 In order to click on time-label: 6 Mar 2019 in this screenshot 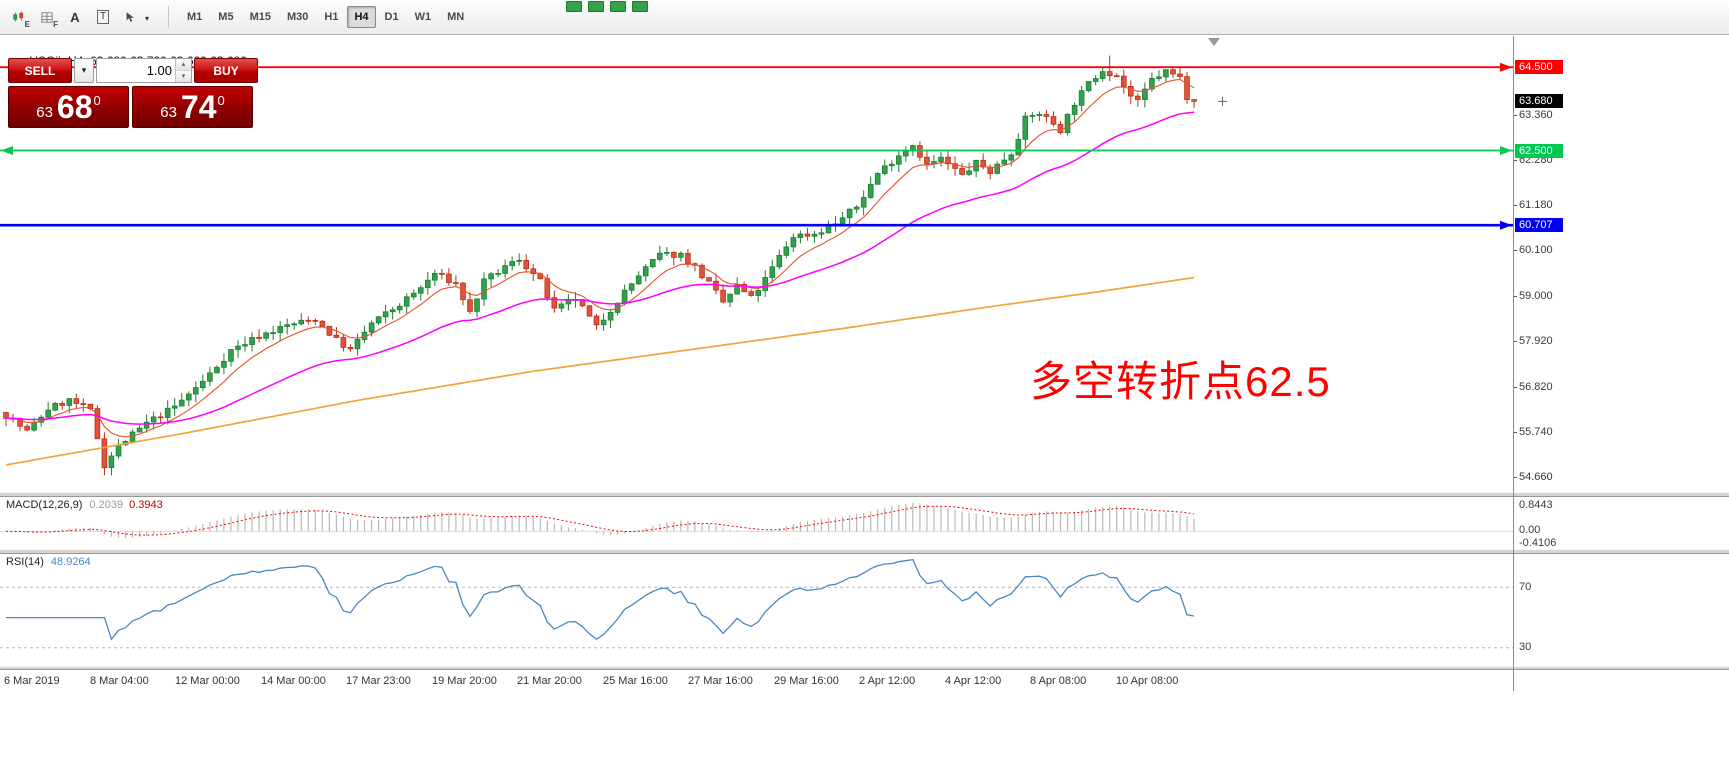, I will do `click(32, 681)`.